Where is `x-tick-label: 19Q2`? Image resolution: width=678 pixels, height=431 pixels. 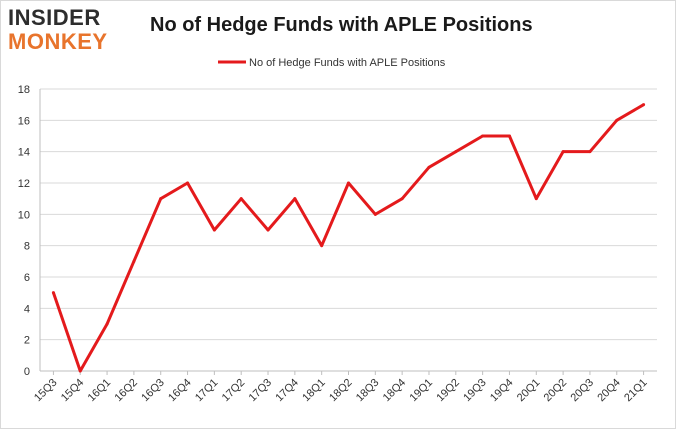 x-tick-label: 19Q2 is located at coordinates (448, 391).